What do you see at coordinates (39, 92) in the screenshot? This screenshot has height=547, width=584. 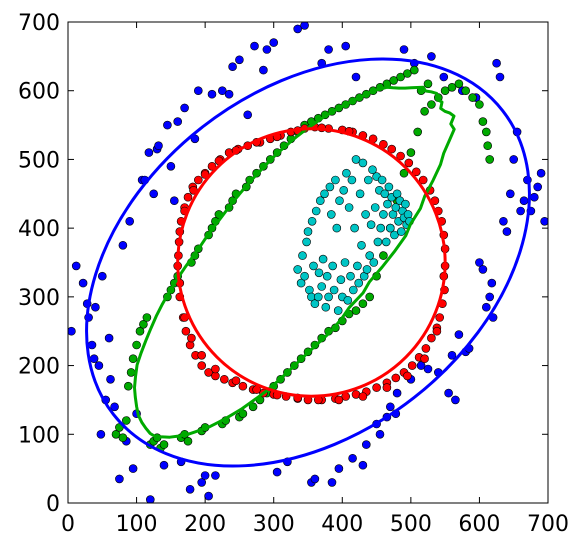 I see `y-tick-label: 600` at bounding box center [39, 92].